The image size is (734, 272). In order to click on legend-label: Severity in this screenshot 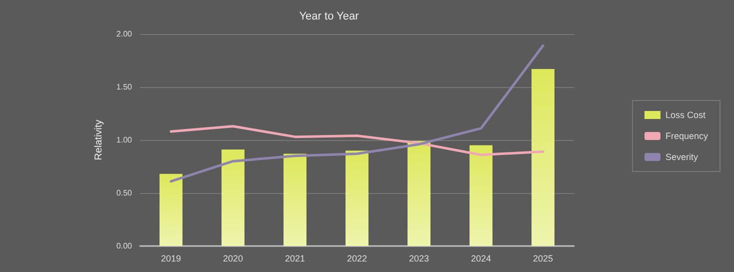, I will do `click(681, 157)`.